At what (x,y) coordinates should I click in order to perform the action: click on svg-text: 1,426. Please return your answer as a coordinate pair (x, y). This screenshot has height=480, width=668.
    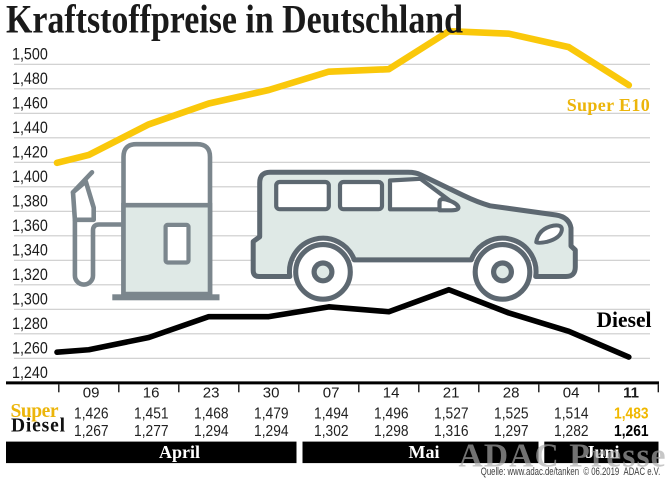
    Looking at the image, I should click on (91, 414).